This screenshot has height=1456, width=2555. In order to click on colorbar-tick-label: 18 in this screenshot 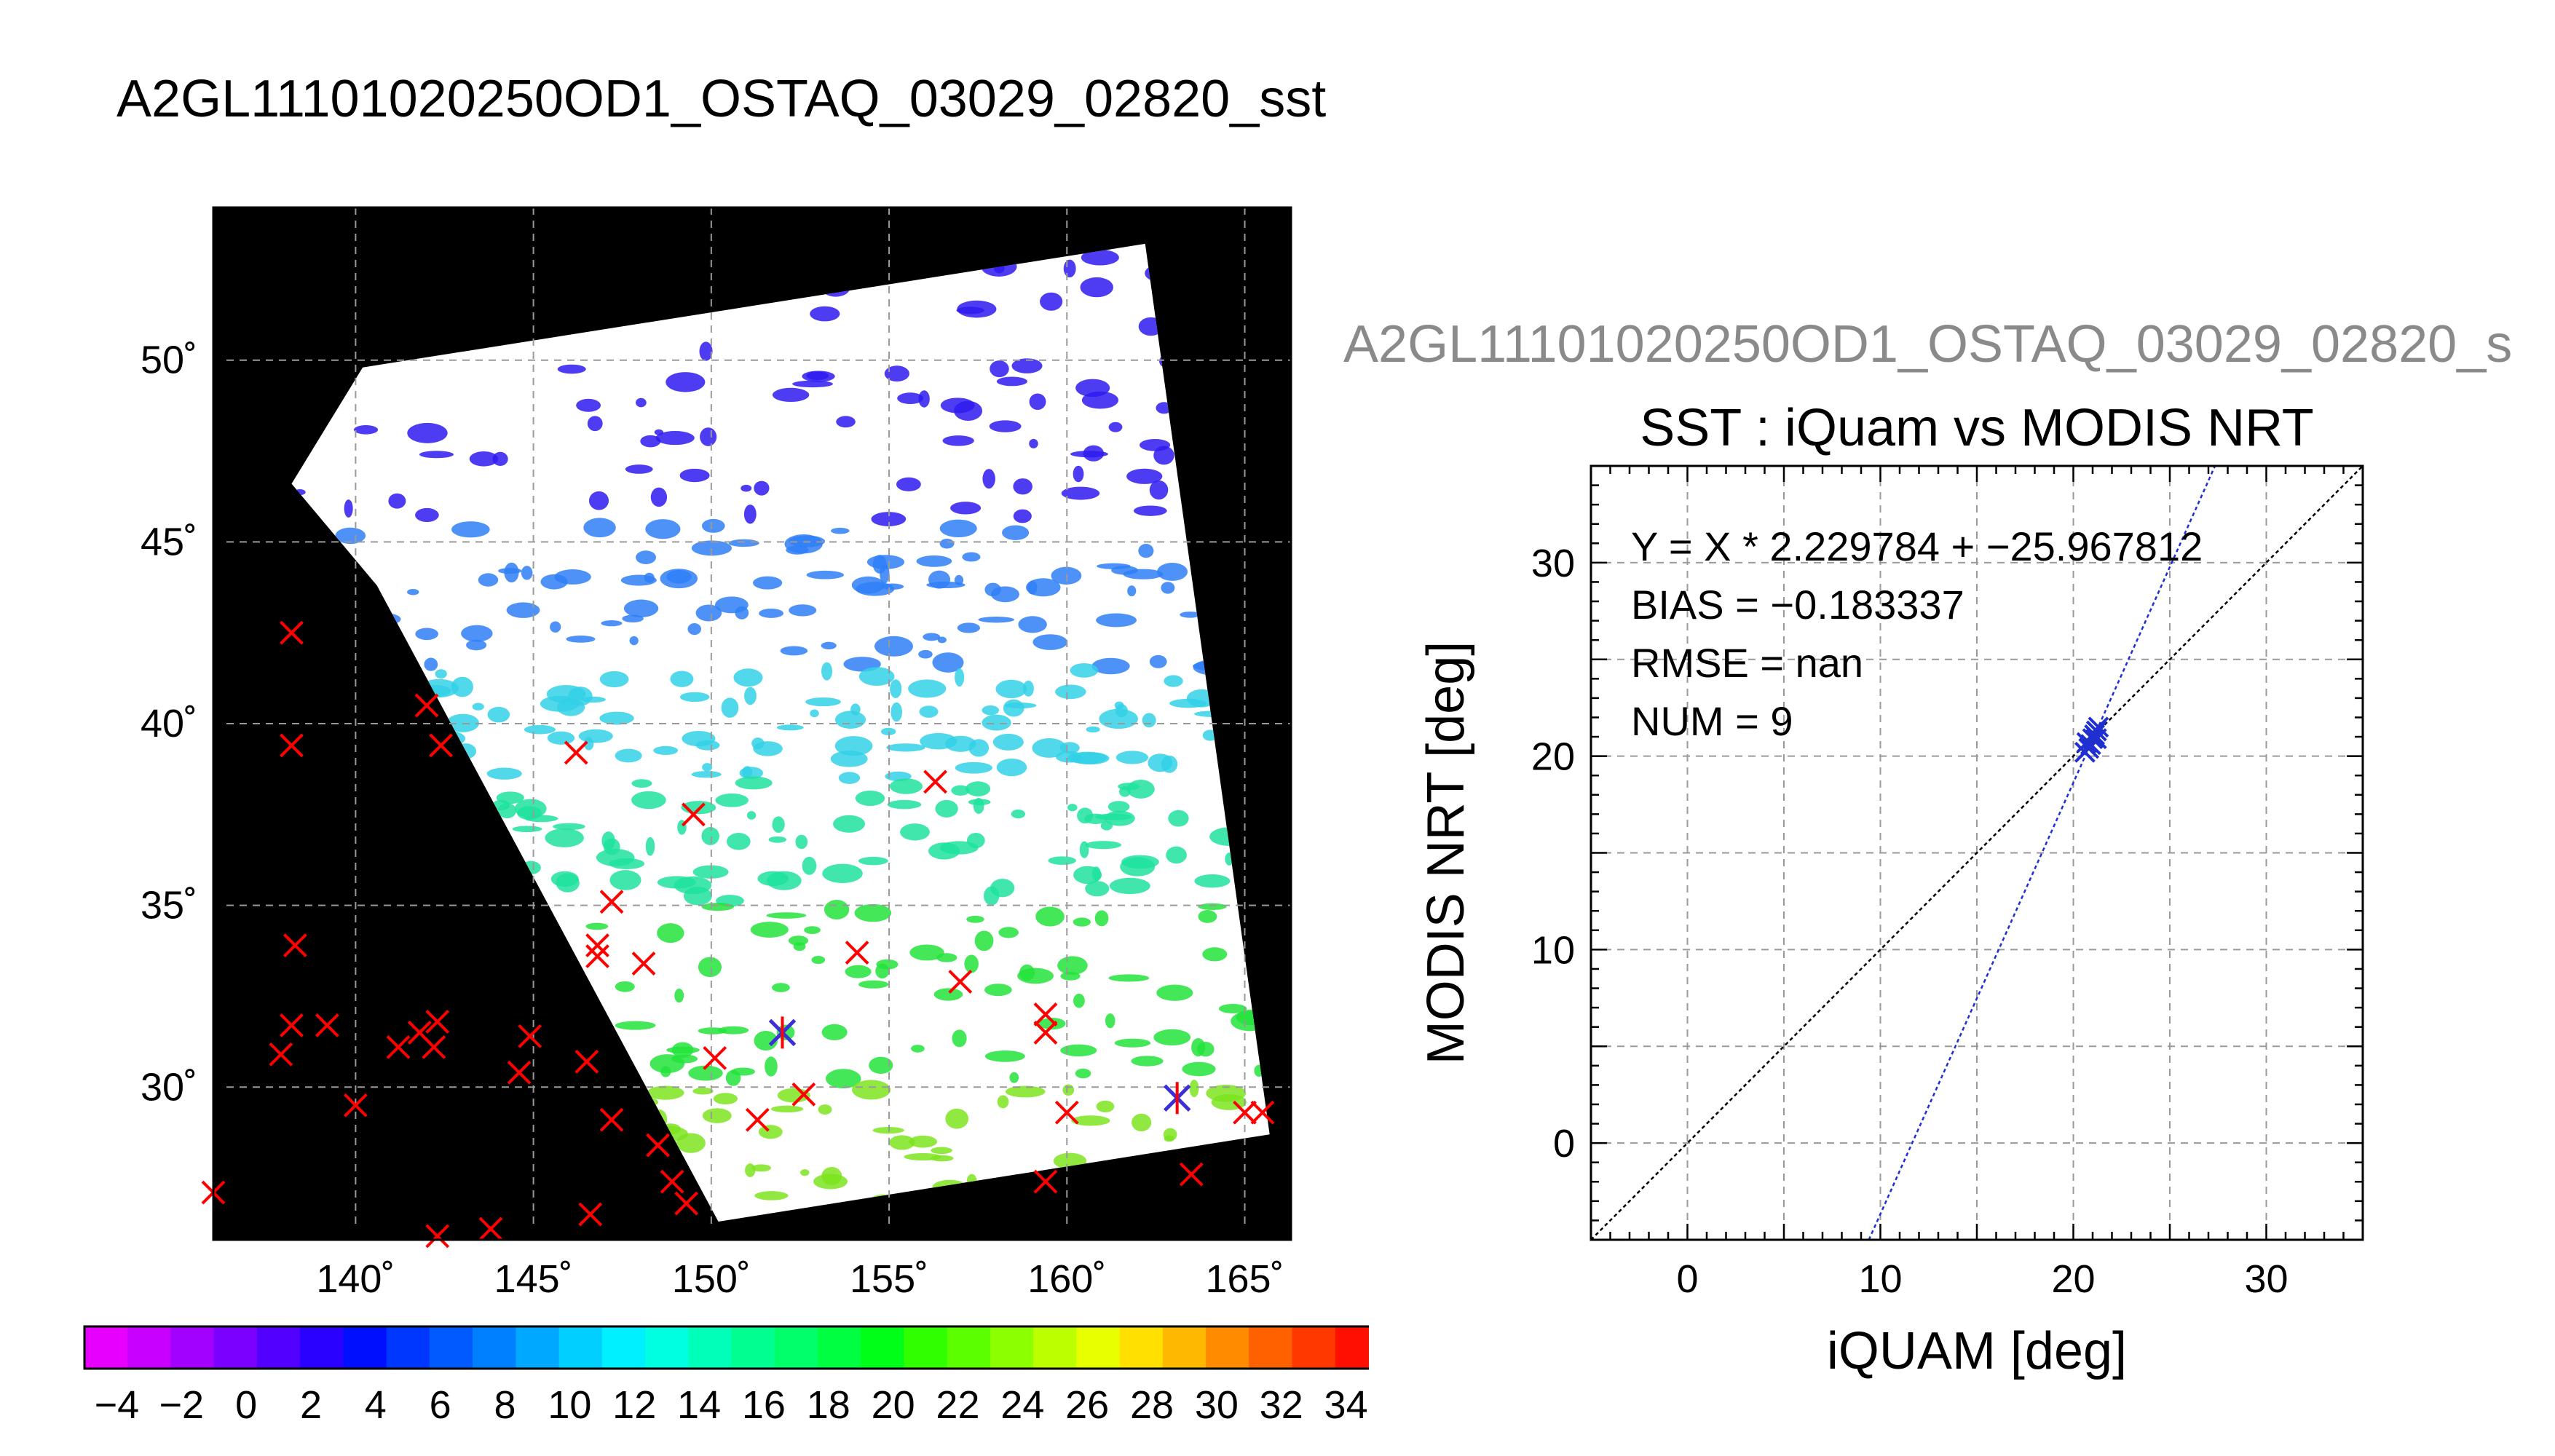, I will do `click(828, 1405)`.